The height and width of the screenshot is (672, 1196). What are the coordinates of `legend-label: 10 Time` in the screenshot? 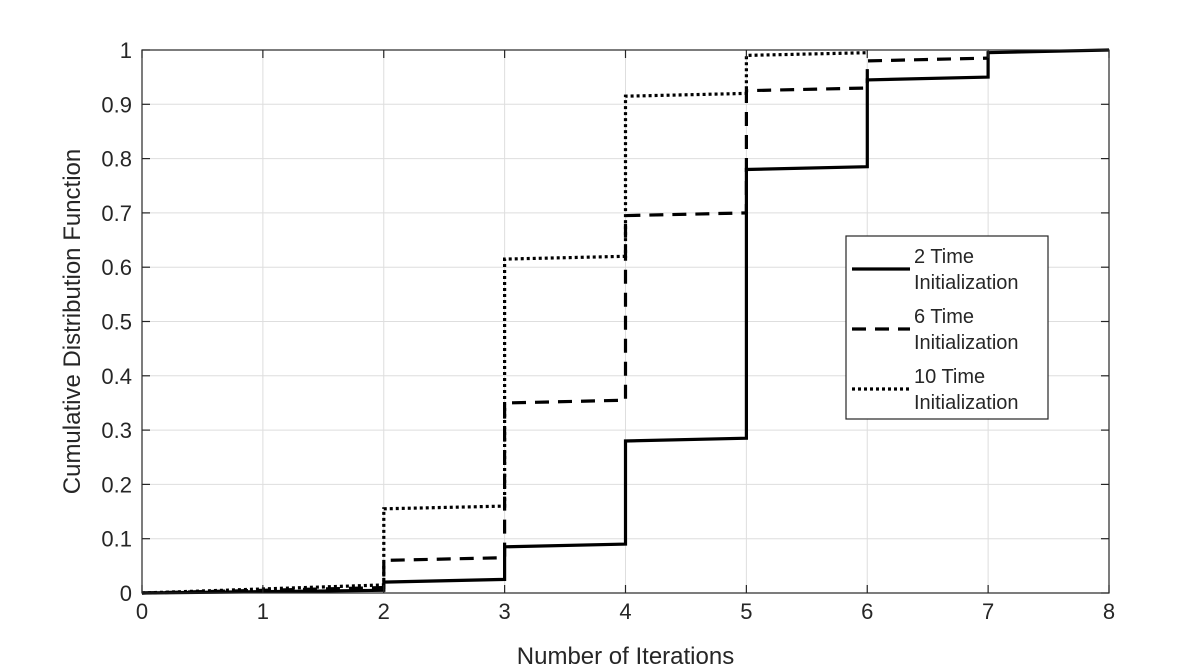 It's located at (949, 377).